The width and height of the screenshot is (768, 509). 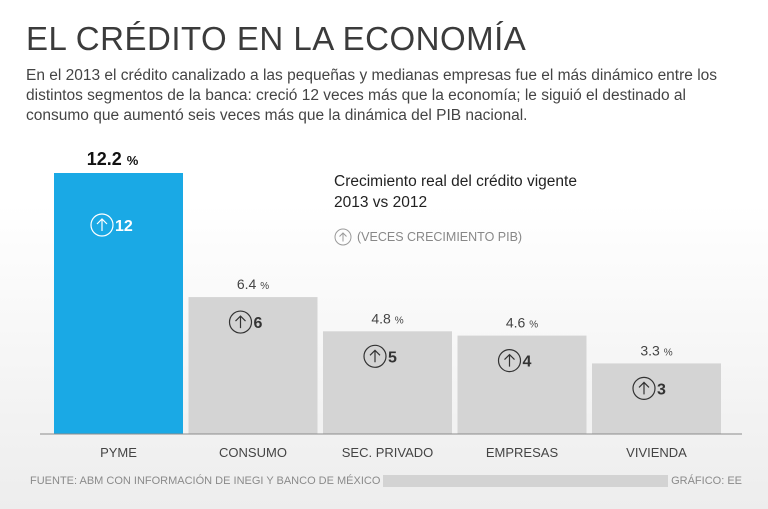 I want to click on category-label: PYME, so click(x=118, y=452).